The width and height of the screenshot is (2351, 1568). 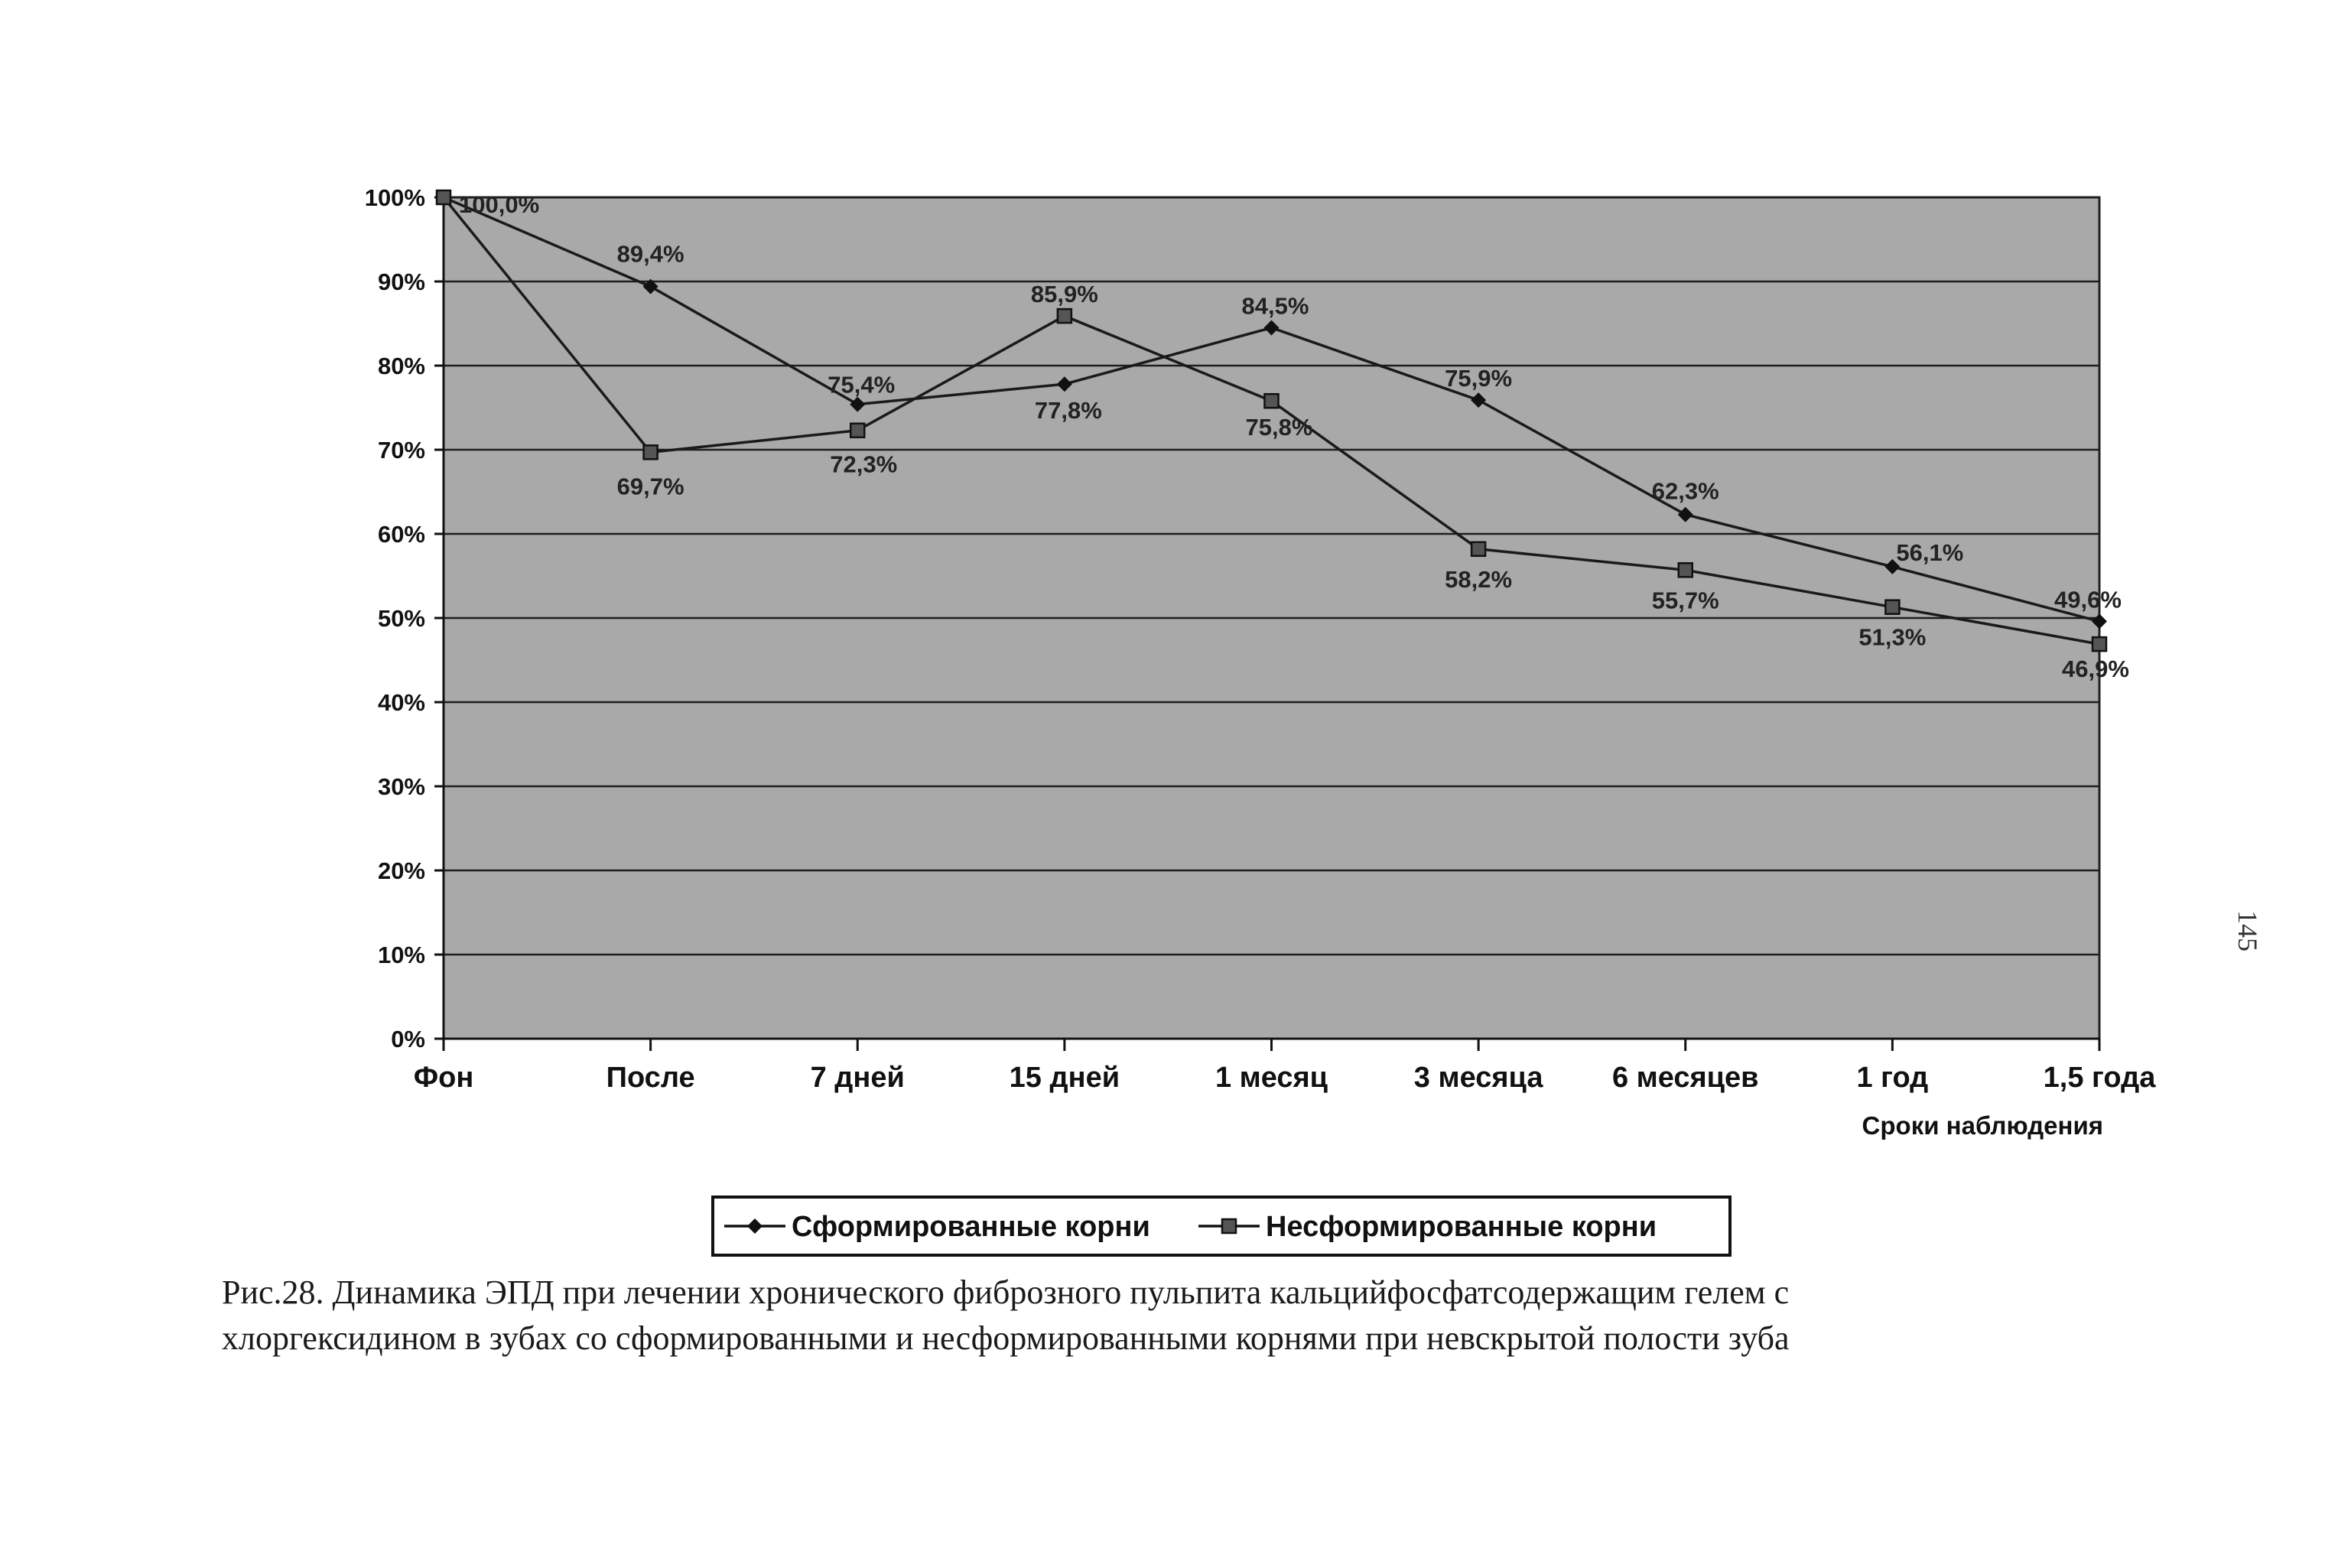 What do you see at coordinates (1929, 552) in the screenshot?
I see `data-label: 56,1%` at bounding box center [1929, 552].